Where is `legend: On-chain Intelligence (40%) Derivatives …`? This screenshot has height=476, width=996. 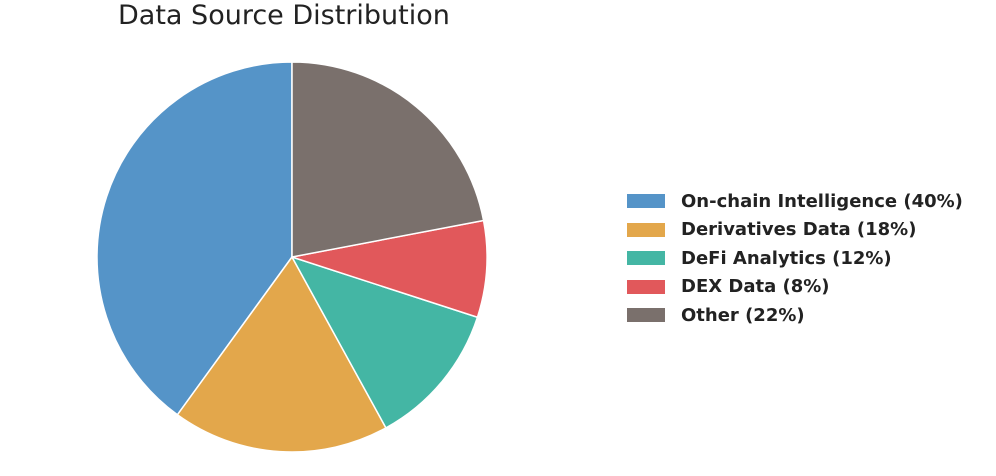 legend: On-chain Intelligence (40%) Derivatives … is located at coordinates (795, 258).